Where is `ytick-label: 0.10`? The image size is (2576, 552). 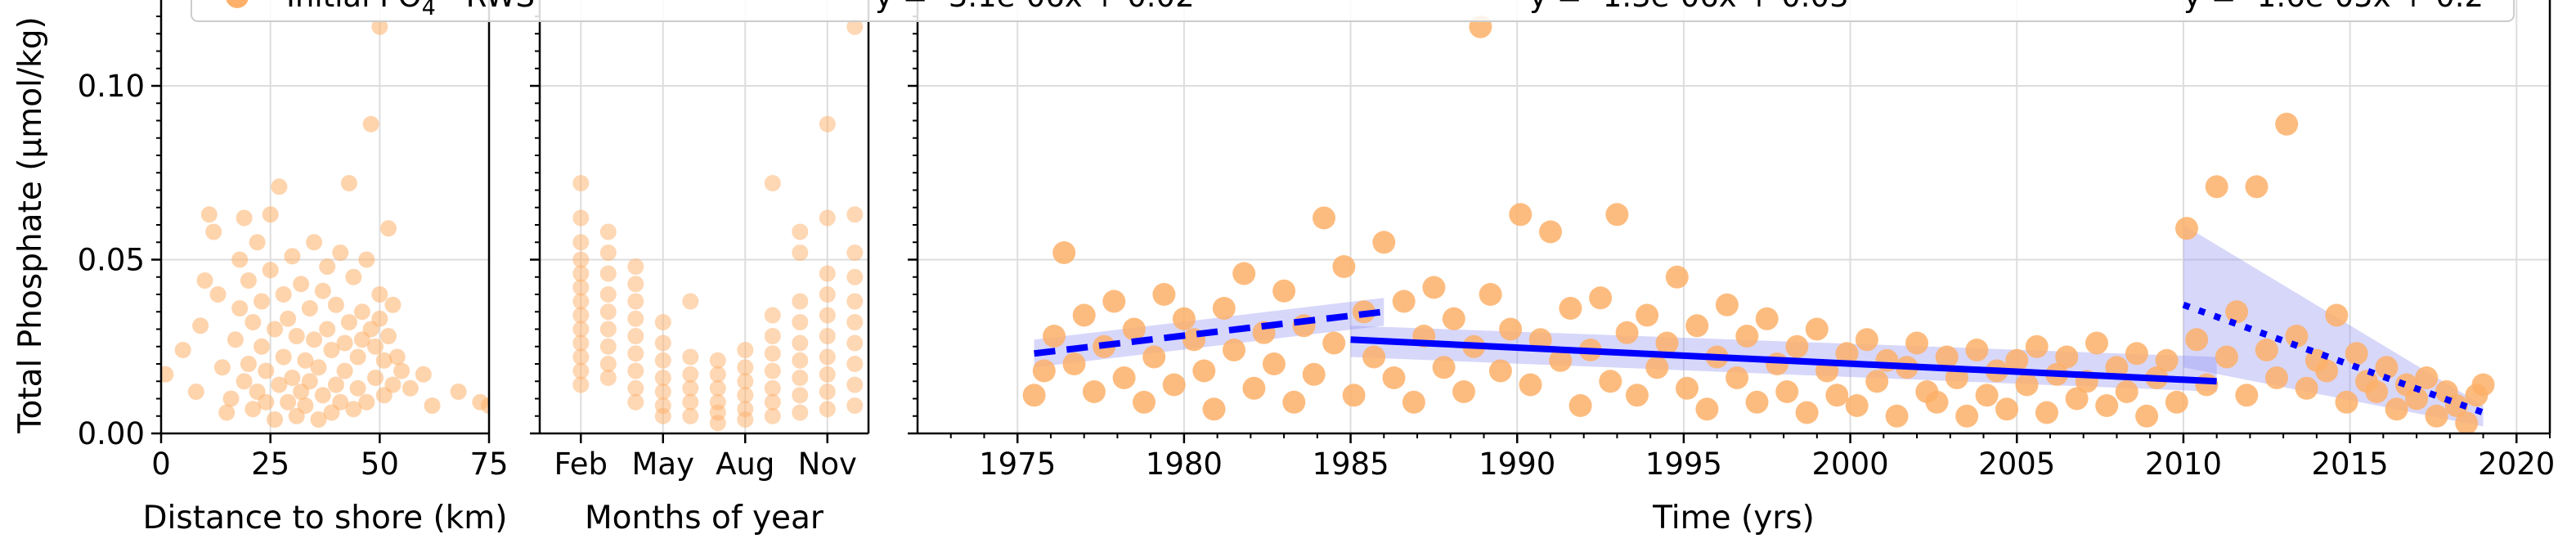
ytick-label: 0.10 is located at coordinates (112, 86).